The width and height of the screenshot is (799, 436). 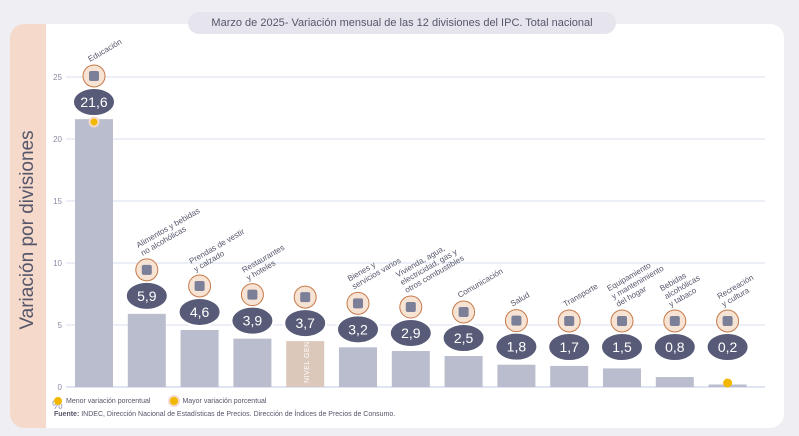 I want to click on category-label: Salud, so click(x=520, y=299).